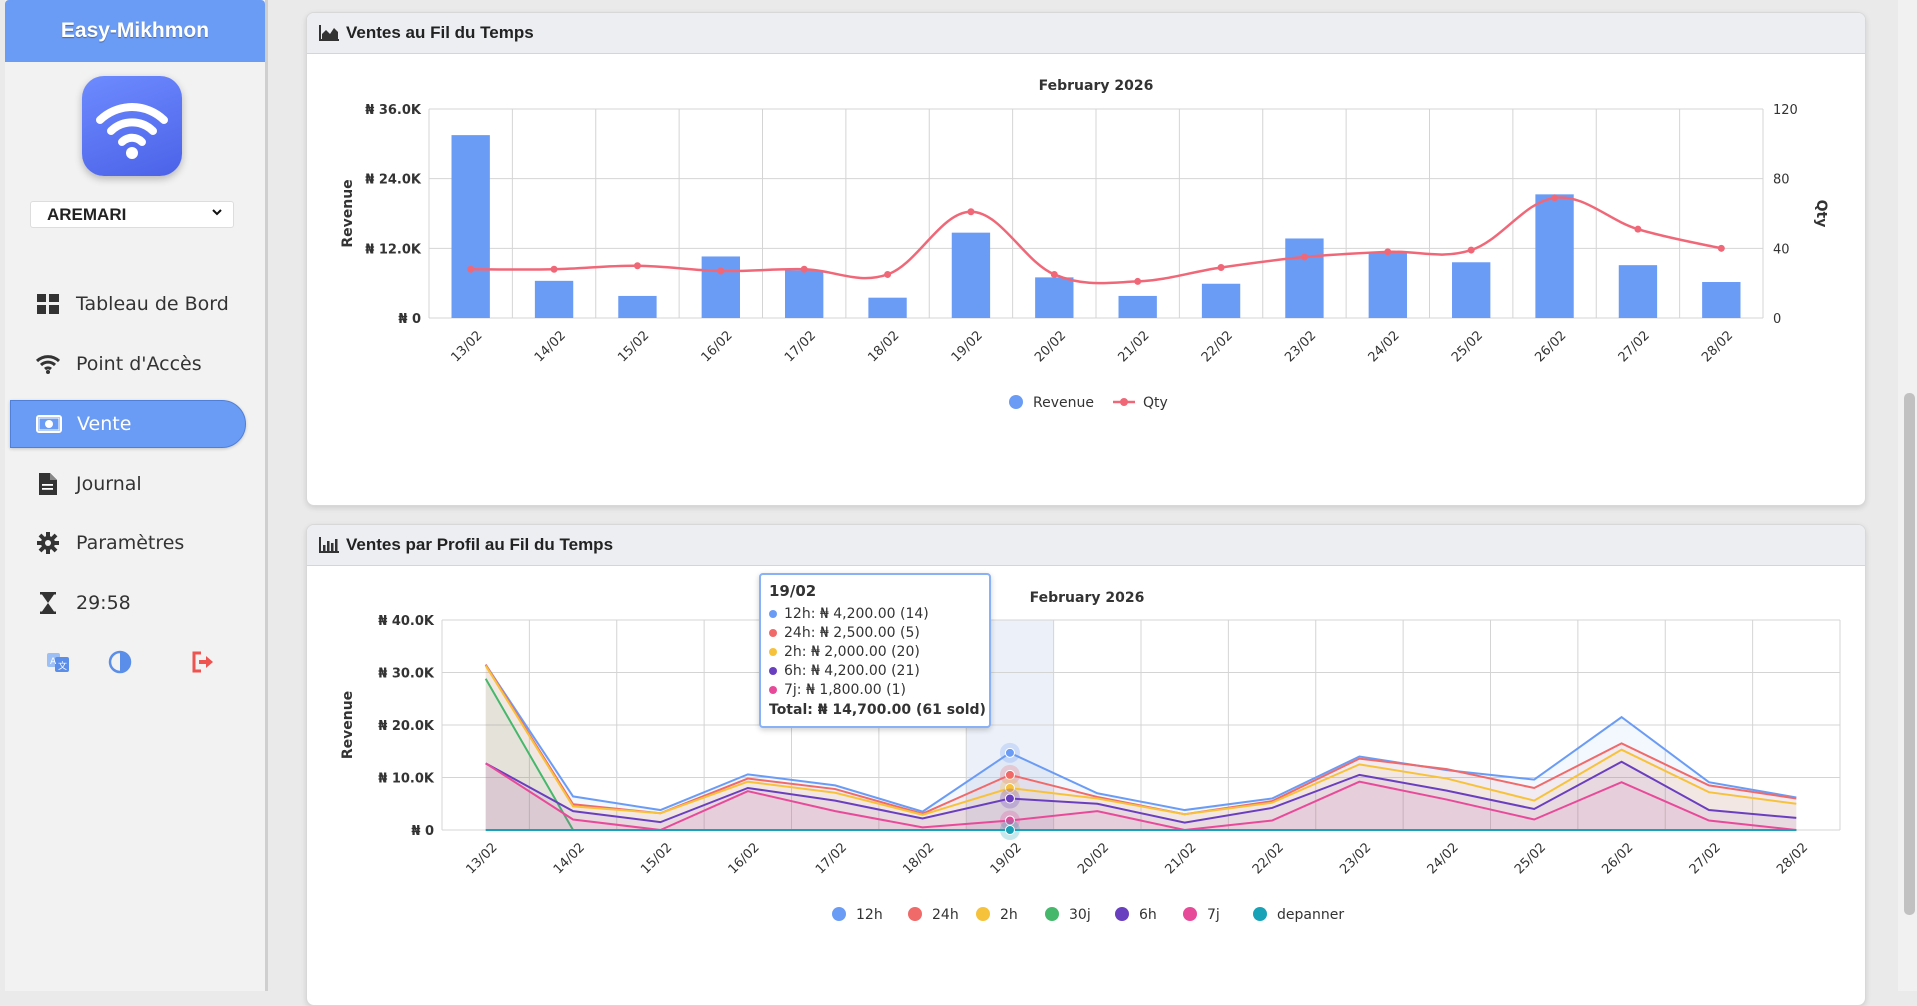 The width and height of the screenshot is (1917, 1006). Describe the element at coordinates (152, 304) in the screenshot. I see `sidebar-item-label: Tableau de Bord` at that location.